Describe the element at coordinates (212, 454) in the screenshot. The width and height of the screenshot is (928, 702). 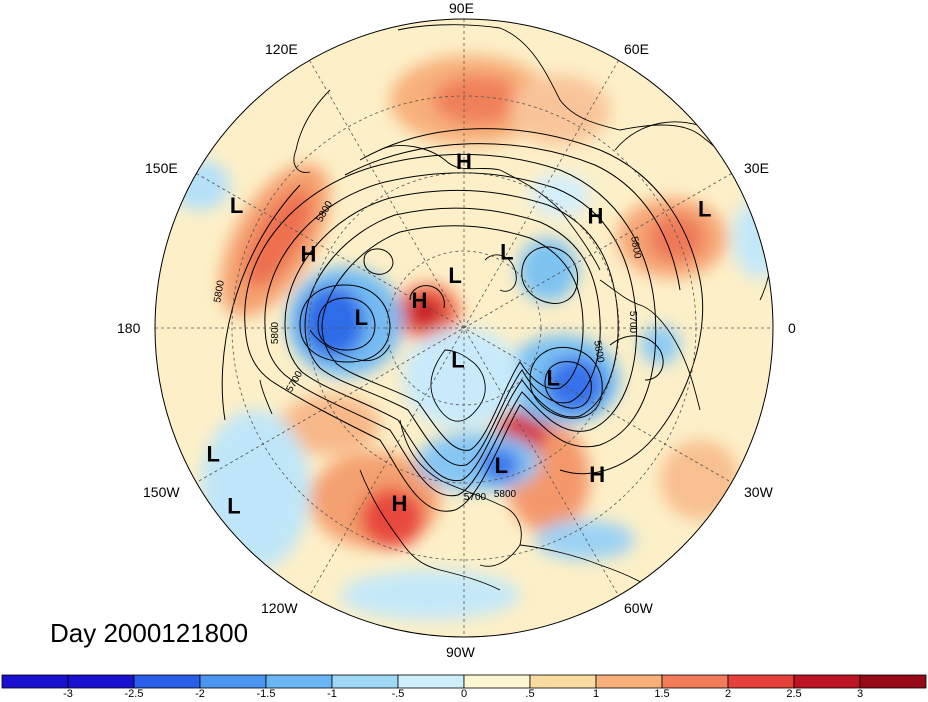
I see `low-center-13: L` at that location.